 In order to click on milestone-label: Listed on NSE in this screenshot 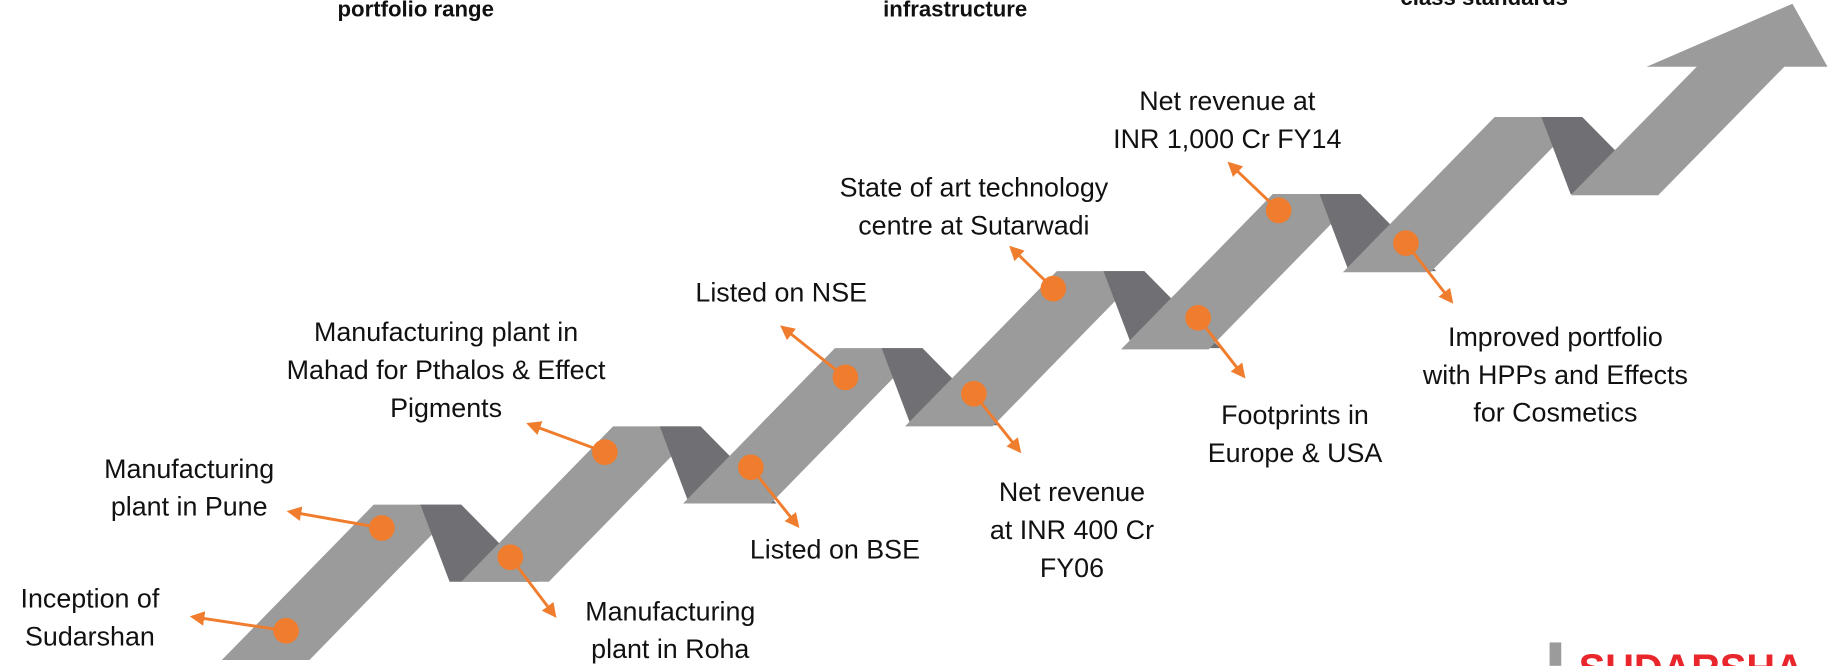, I will do `click(781, 292)`.